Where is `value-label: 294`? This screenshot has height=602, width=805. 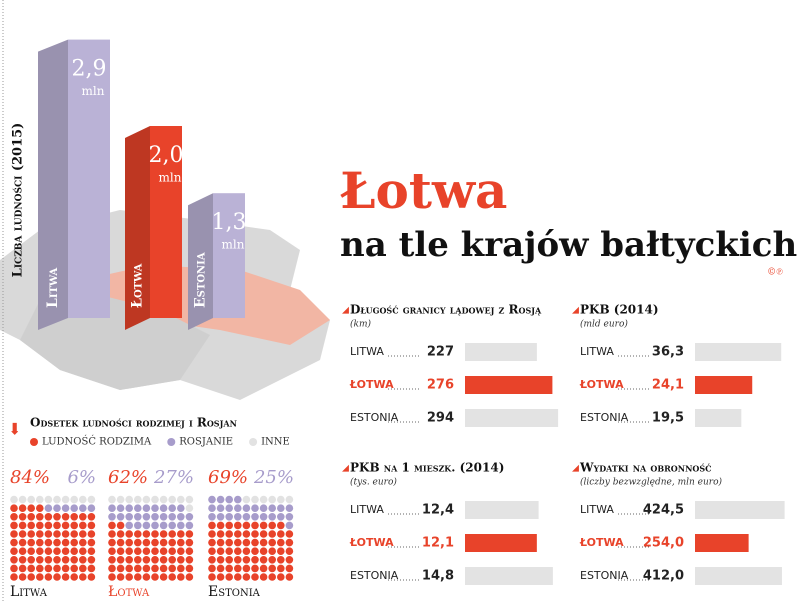
value-label: 294 is located at coordinates (440, 418).